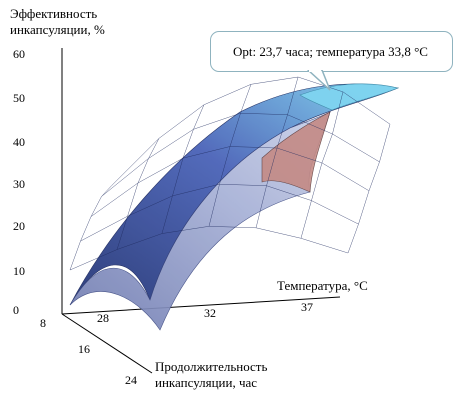 This screenshot has width=461, height=405. What do you see at coordinates (84, 349) in the screenshot?
I see `y-tick-16: 16` at bounding box center [84, 349].